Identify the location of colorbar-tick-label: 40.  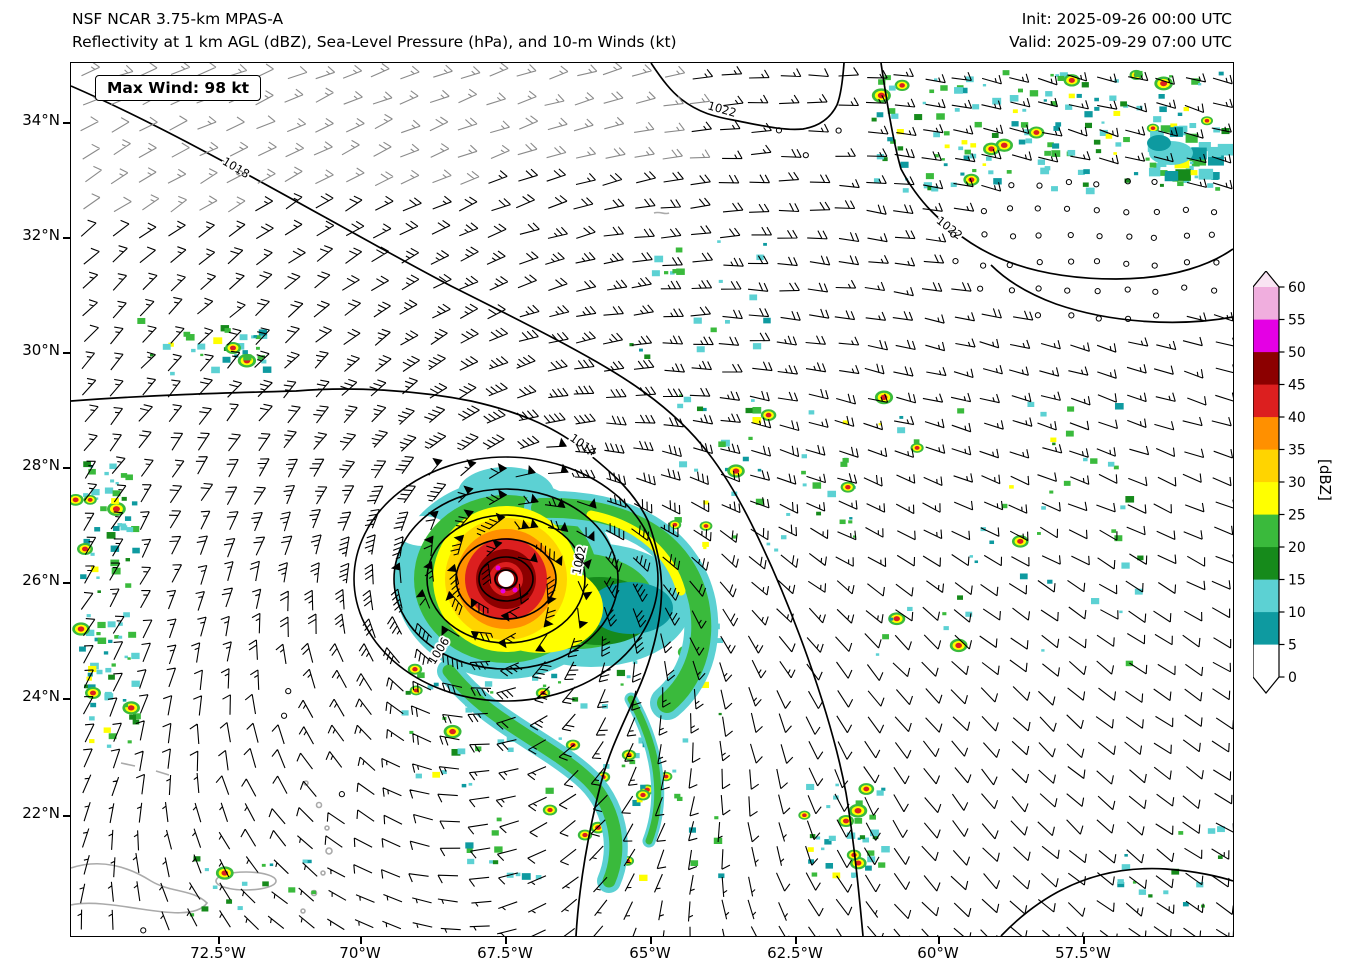
(1297, 418).